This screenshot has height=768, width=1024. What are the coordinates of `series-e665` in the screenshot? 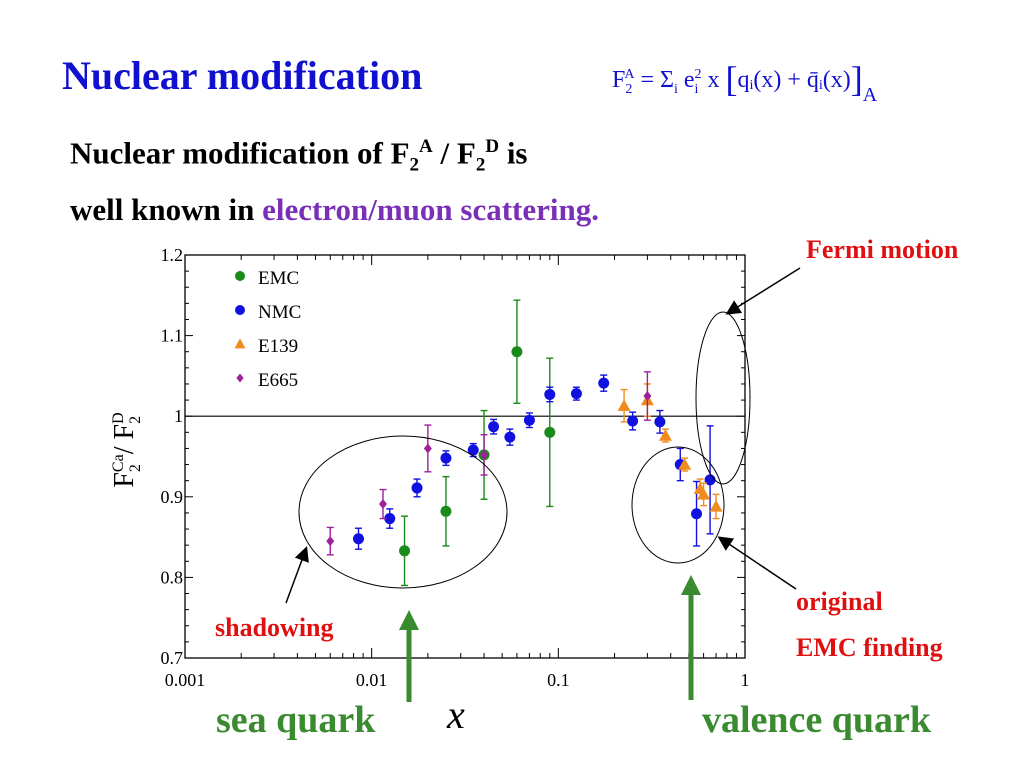 It's located at (489, 463).